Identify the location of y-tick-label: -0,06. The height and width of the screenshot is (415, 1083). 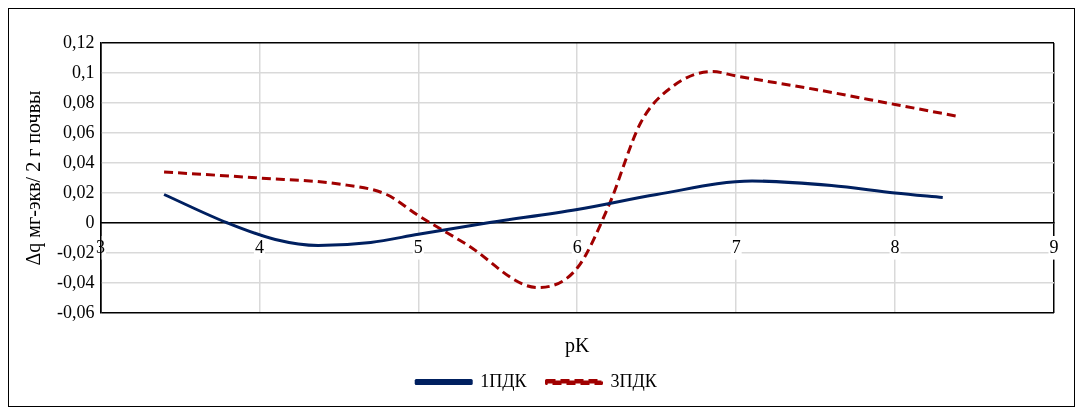
(75, 311).